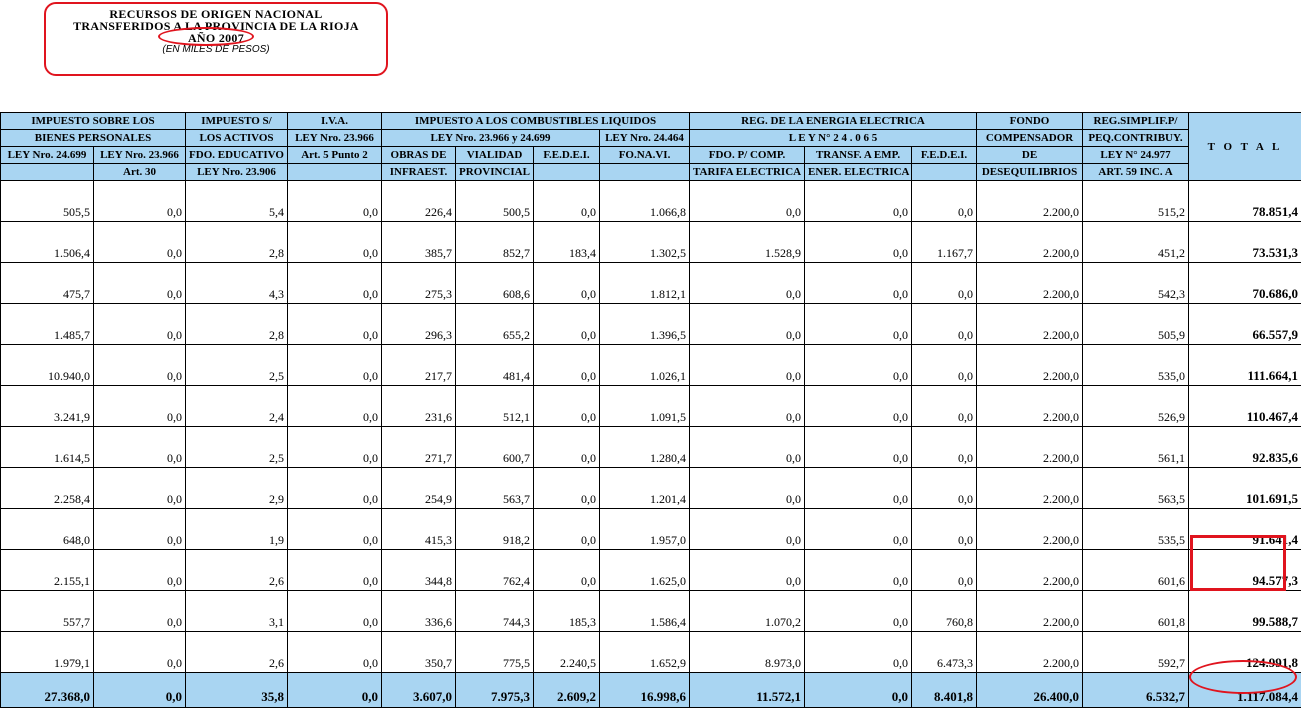 The height and width of the screenshot is (708, 1301). I want to click on table-cell: 1.957,0, so click(645, 529).